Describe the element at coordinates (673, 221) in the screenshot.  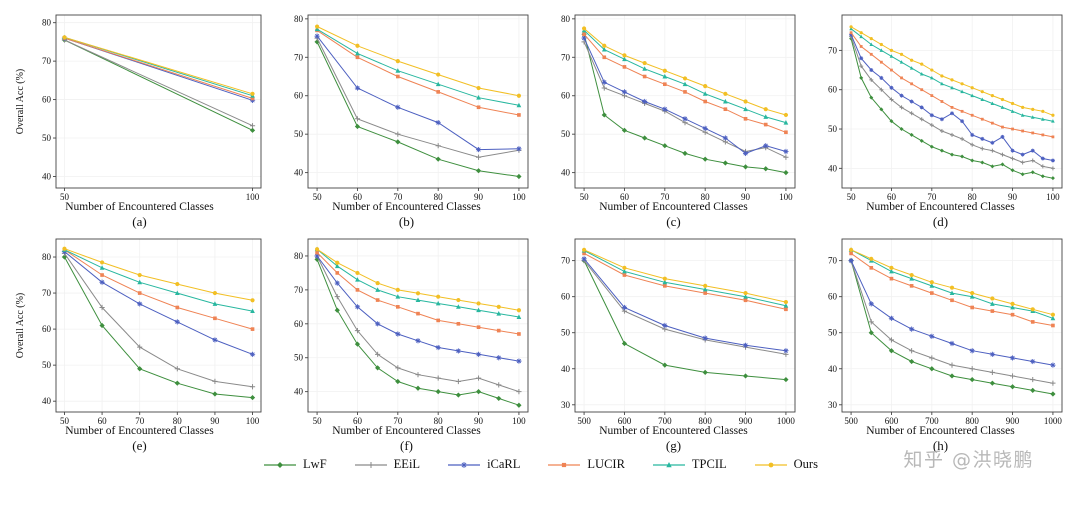
I see `chart-c-caption: (c)` at that location.